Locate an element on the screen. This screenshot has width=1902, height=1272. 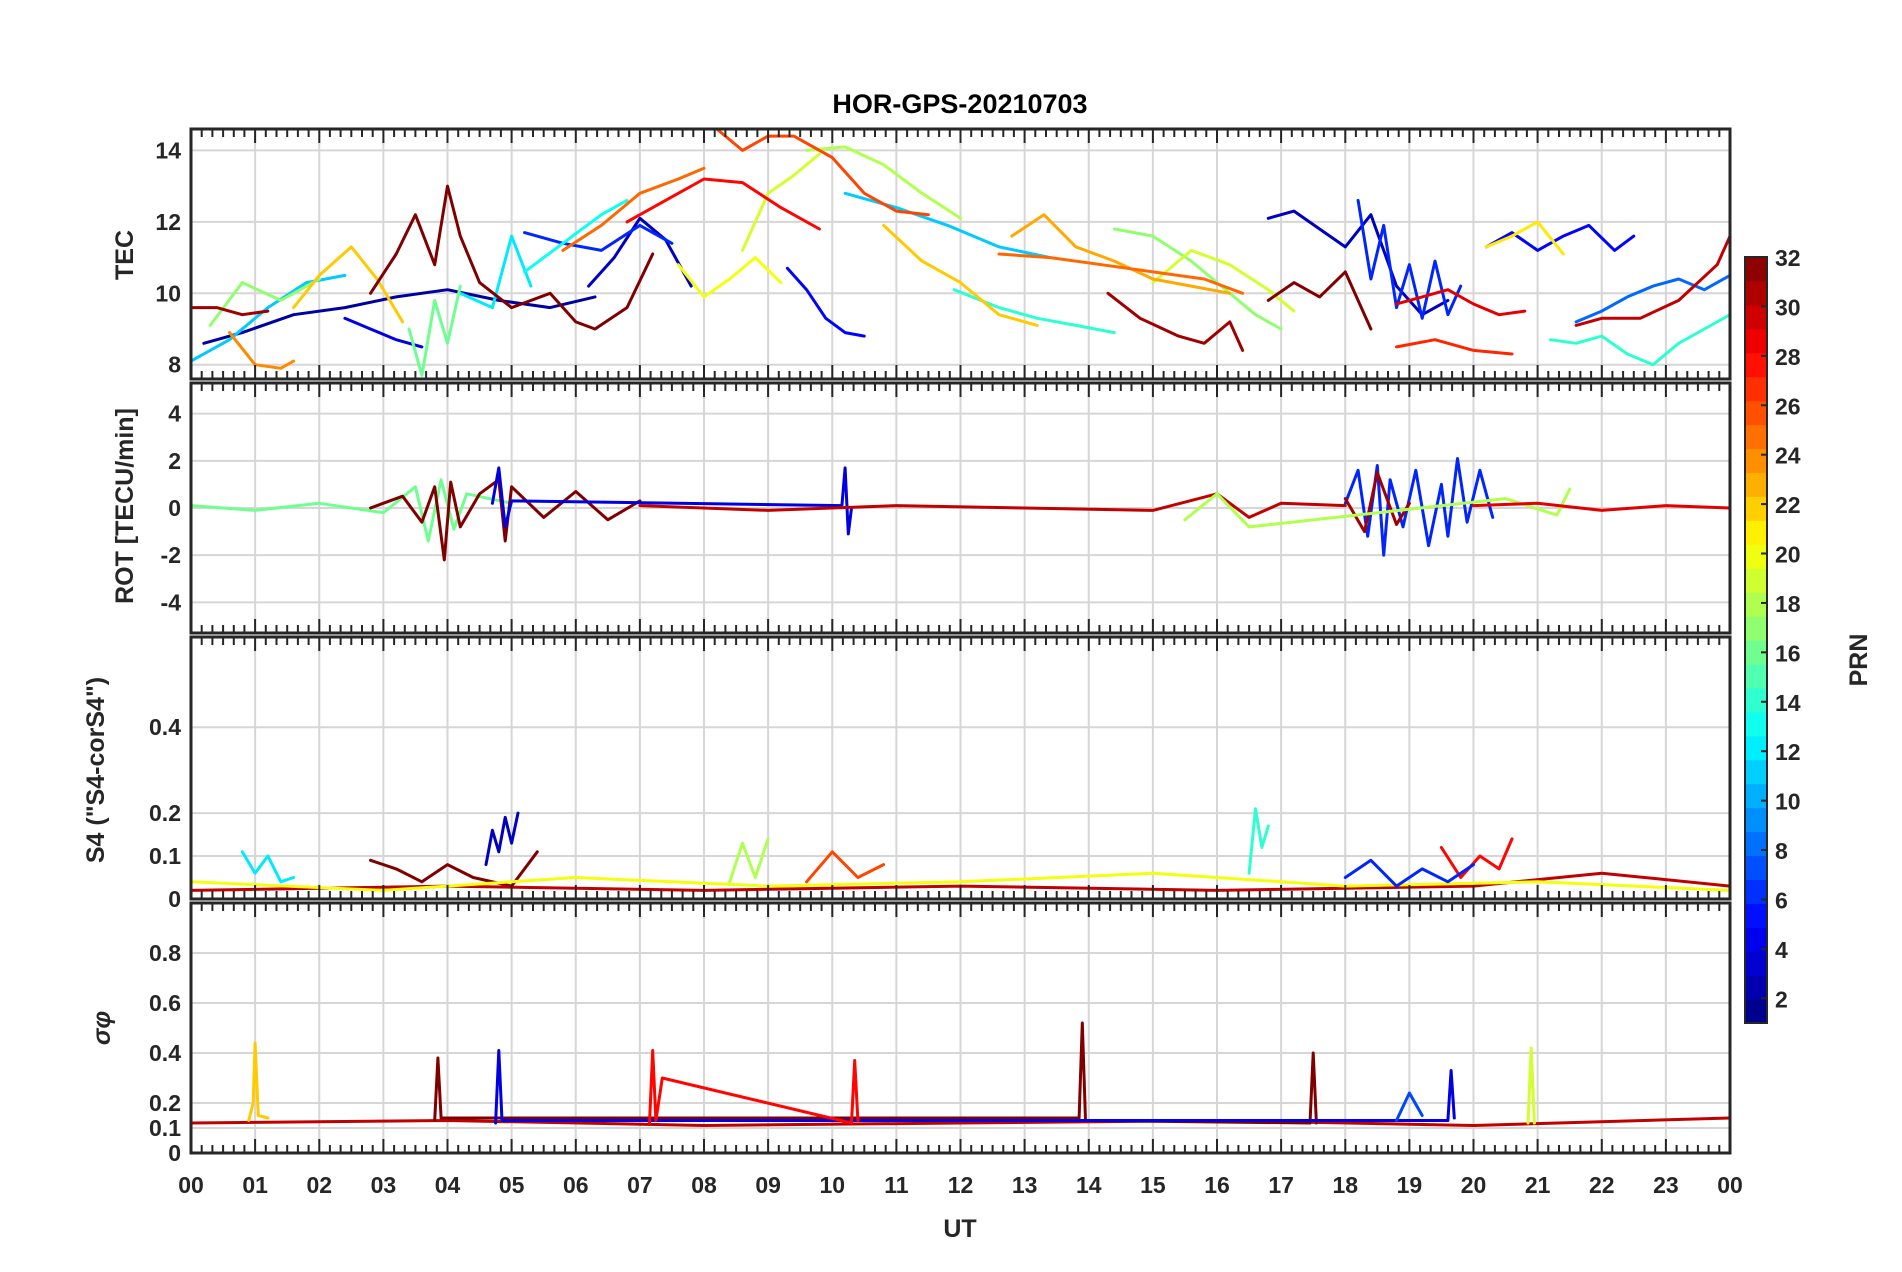
rot-y-tick-label: 4 is located at coordinates (174, 414).